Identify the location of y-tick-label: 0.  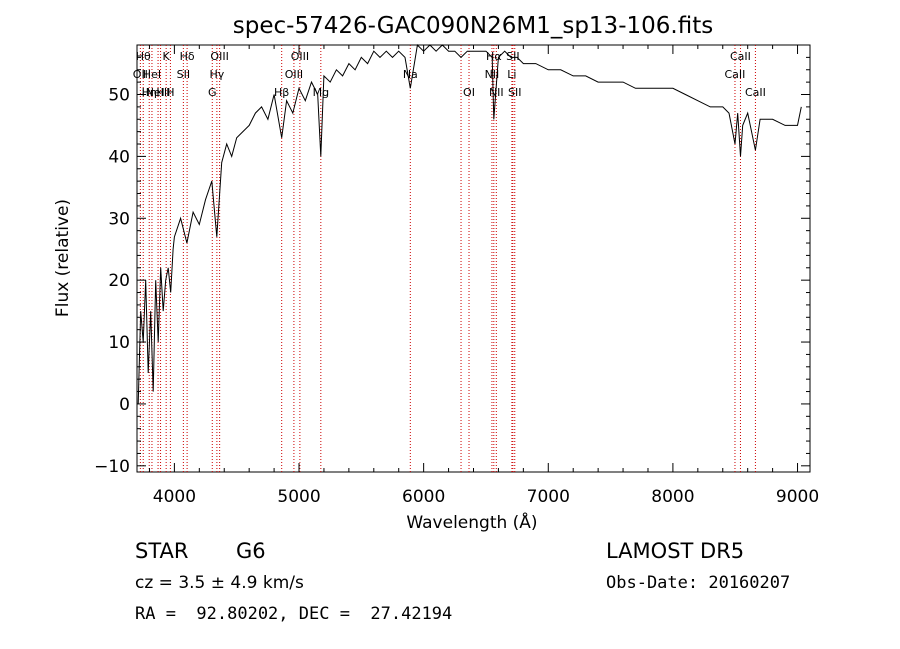
(124, 405).